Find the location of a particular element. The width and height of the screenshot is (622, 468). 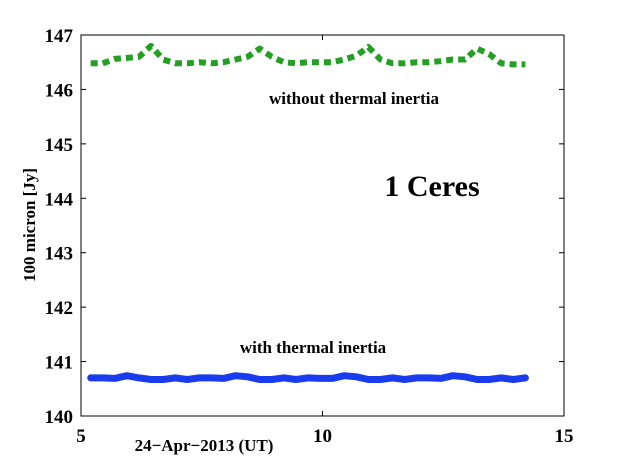

x-tick-label: 10 is located at coordinates (322, 436).